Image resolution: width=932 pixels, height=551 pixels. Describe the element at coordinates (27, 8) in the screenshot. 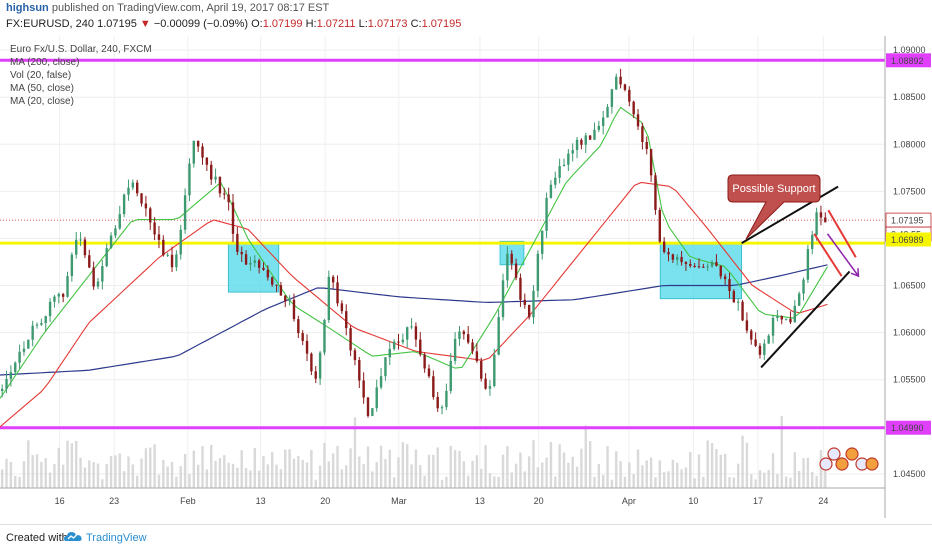

I see `author-link: highsun` at that location.